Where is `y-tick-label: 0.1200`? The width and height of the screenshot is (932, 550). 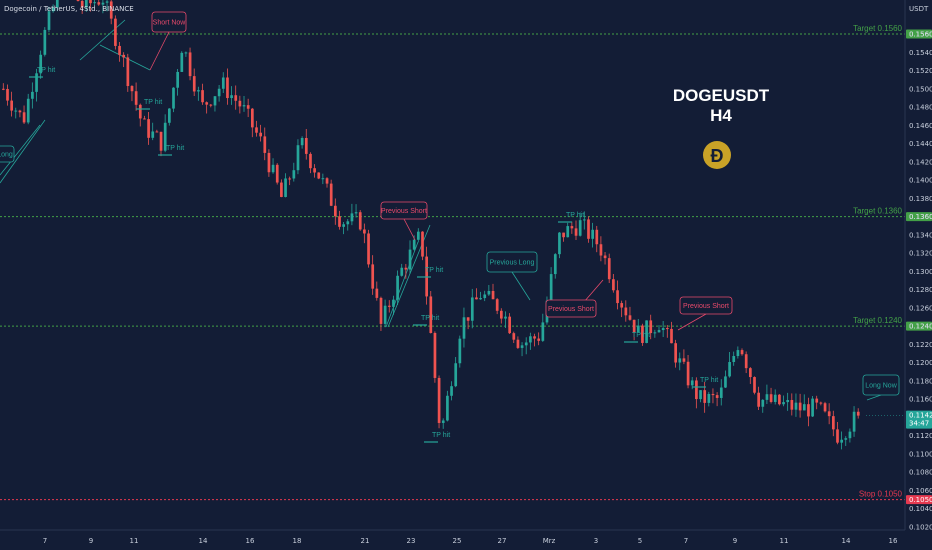
y-tick-label: 0.1200 is located at coordinates (920, 363).